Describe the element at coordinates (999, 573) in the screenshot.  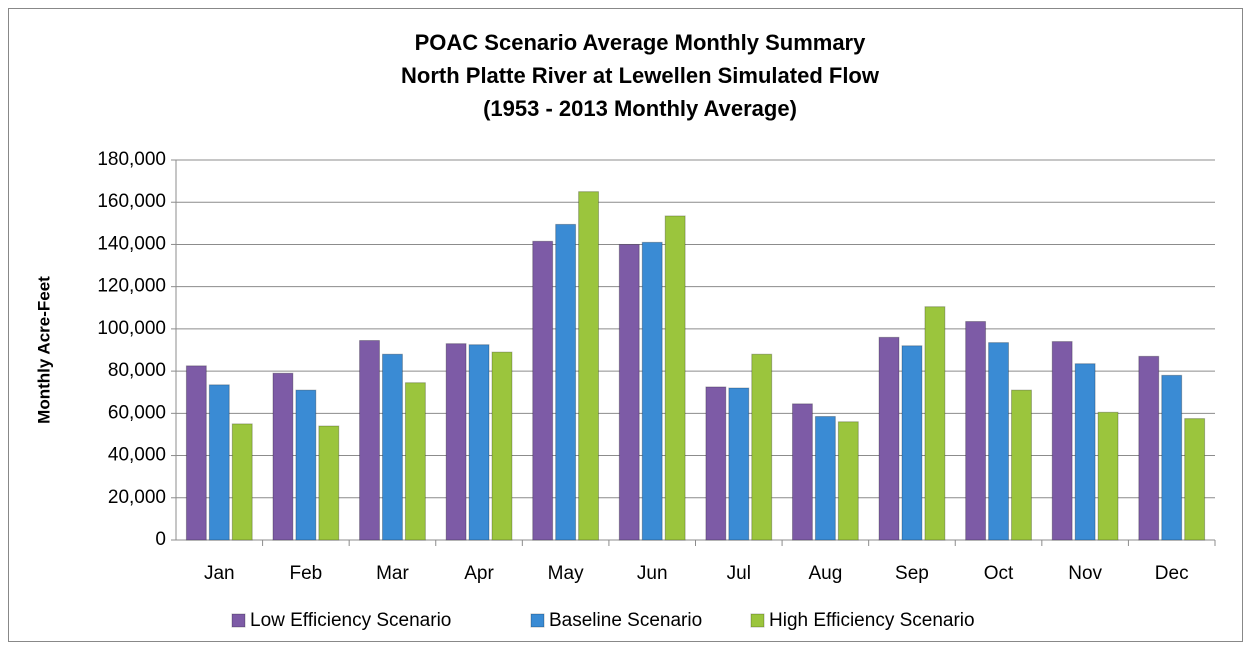
I see `x-tick-label: Oct` at that location.